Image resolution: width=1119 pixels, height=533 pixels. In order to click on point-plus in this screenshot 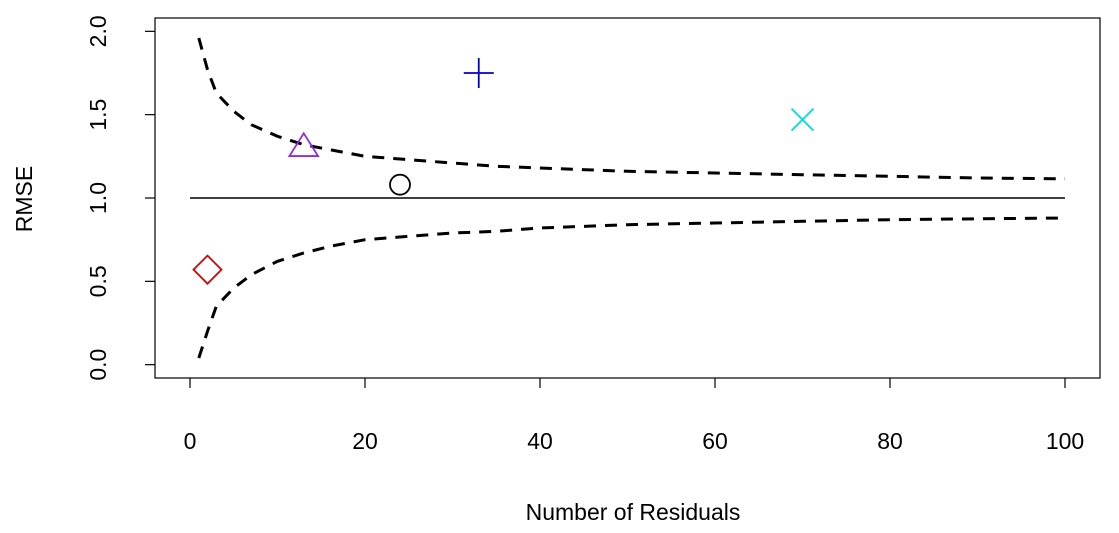, I will do `click(478, 73)`.